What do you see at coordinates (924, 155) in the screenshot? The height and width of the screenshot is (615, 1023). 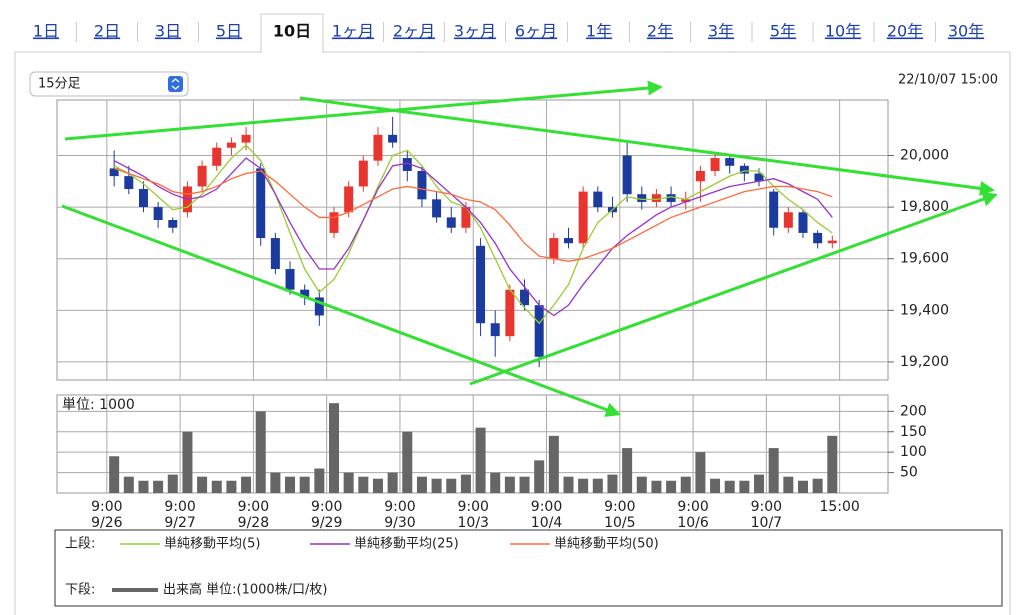 I see `y-tick-label: 20,000` at bounding box center [924, 155].